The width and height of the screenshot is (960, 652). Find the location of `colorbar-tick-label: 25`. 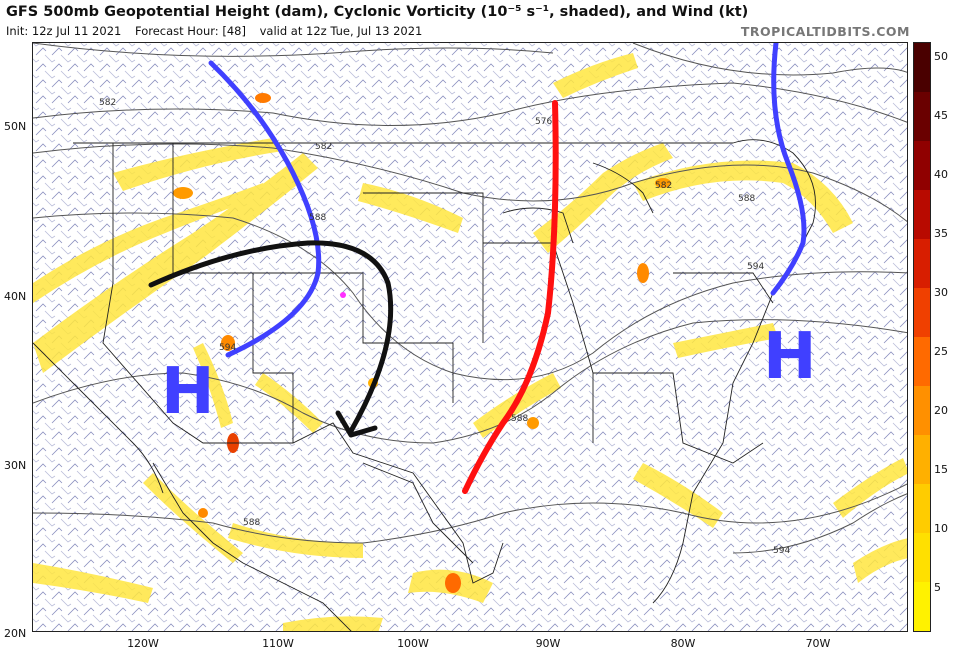

colorbar-tick-label: 25 is located at coordinates (941, 351).